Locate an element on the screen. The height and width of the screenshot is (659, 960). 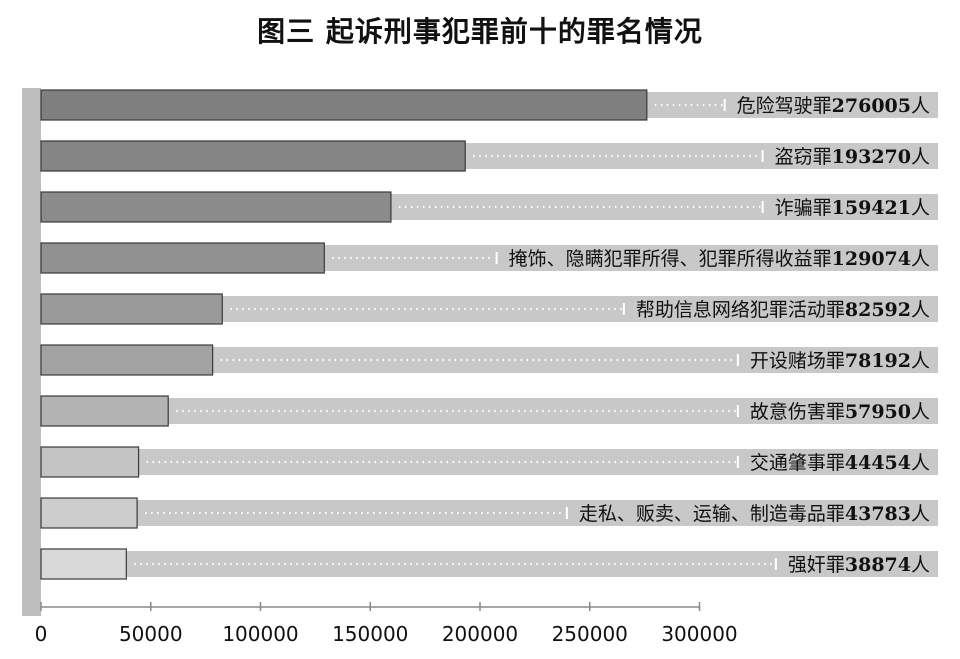
bar-value: 43783 is located at coordinates (878, 514).